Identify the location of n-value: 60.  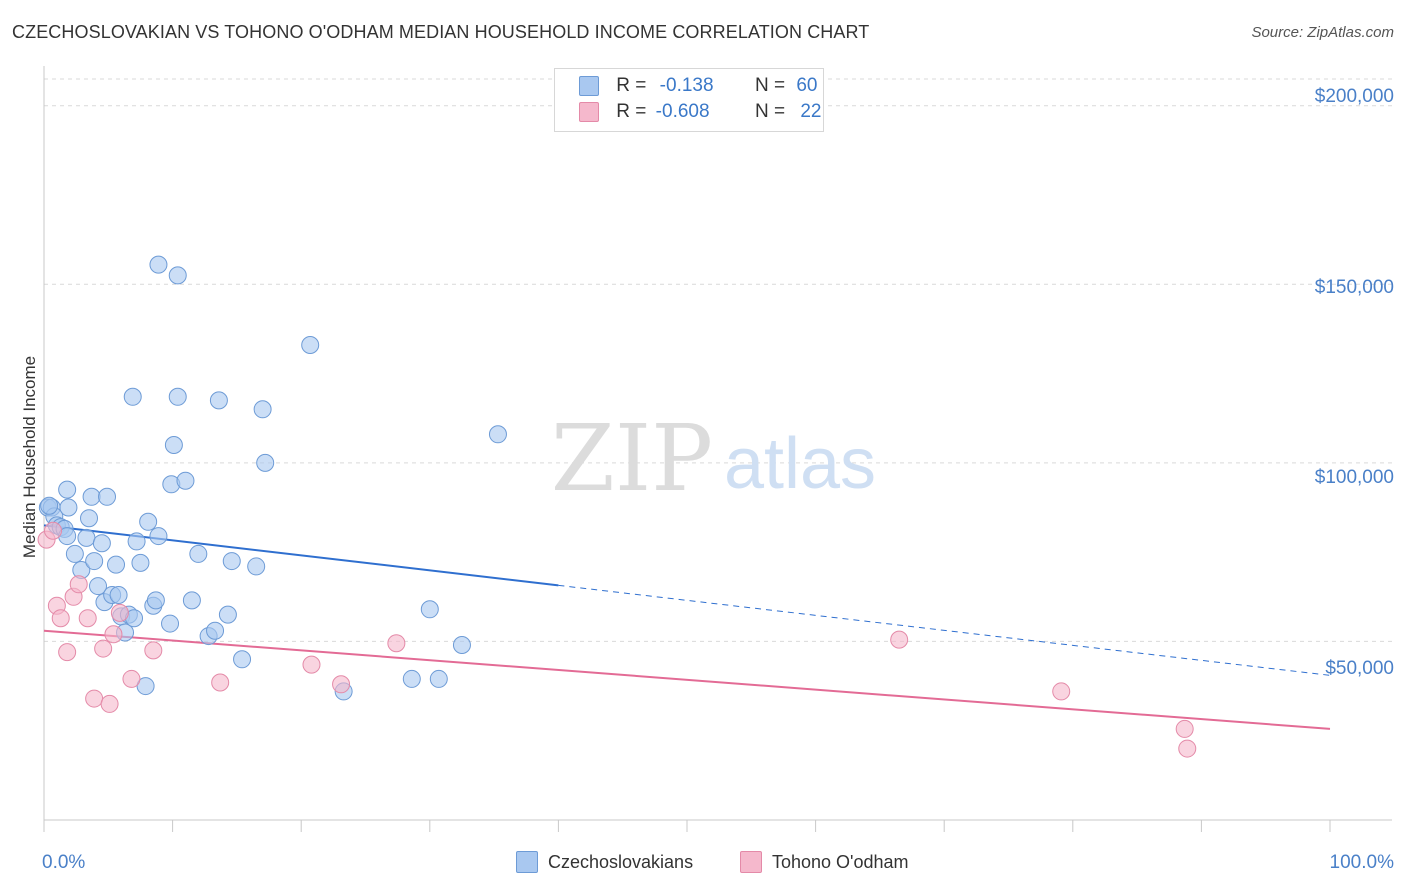
(807, 85).